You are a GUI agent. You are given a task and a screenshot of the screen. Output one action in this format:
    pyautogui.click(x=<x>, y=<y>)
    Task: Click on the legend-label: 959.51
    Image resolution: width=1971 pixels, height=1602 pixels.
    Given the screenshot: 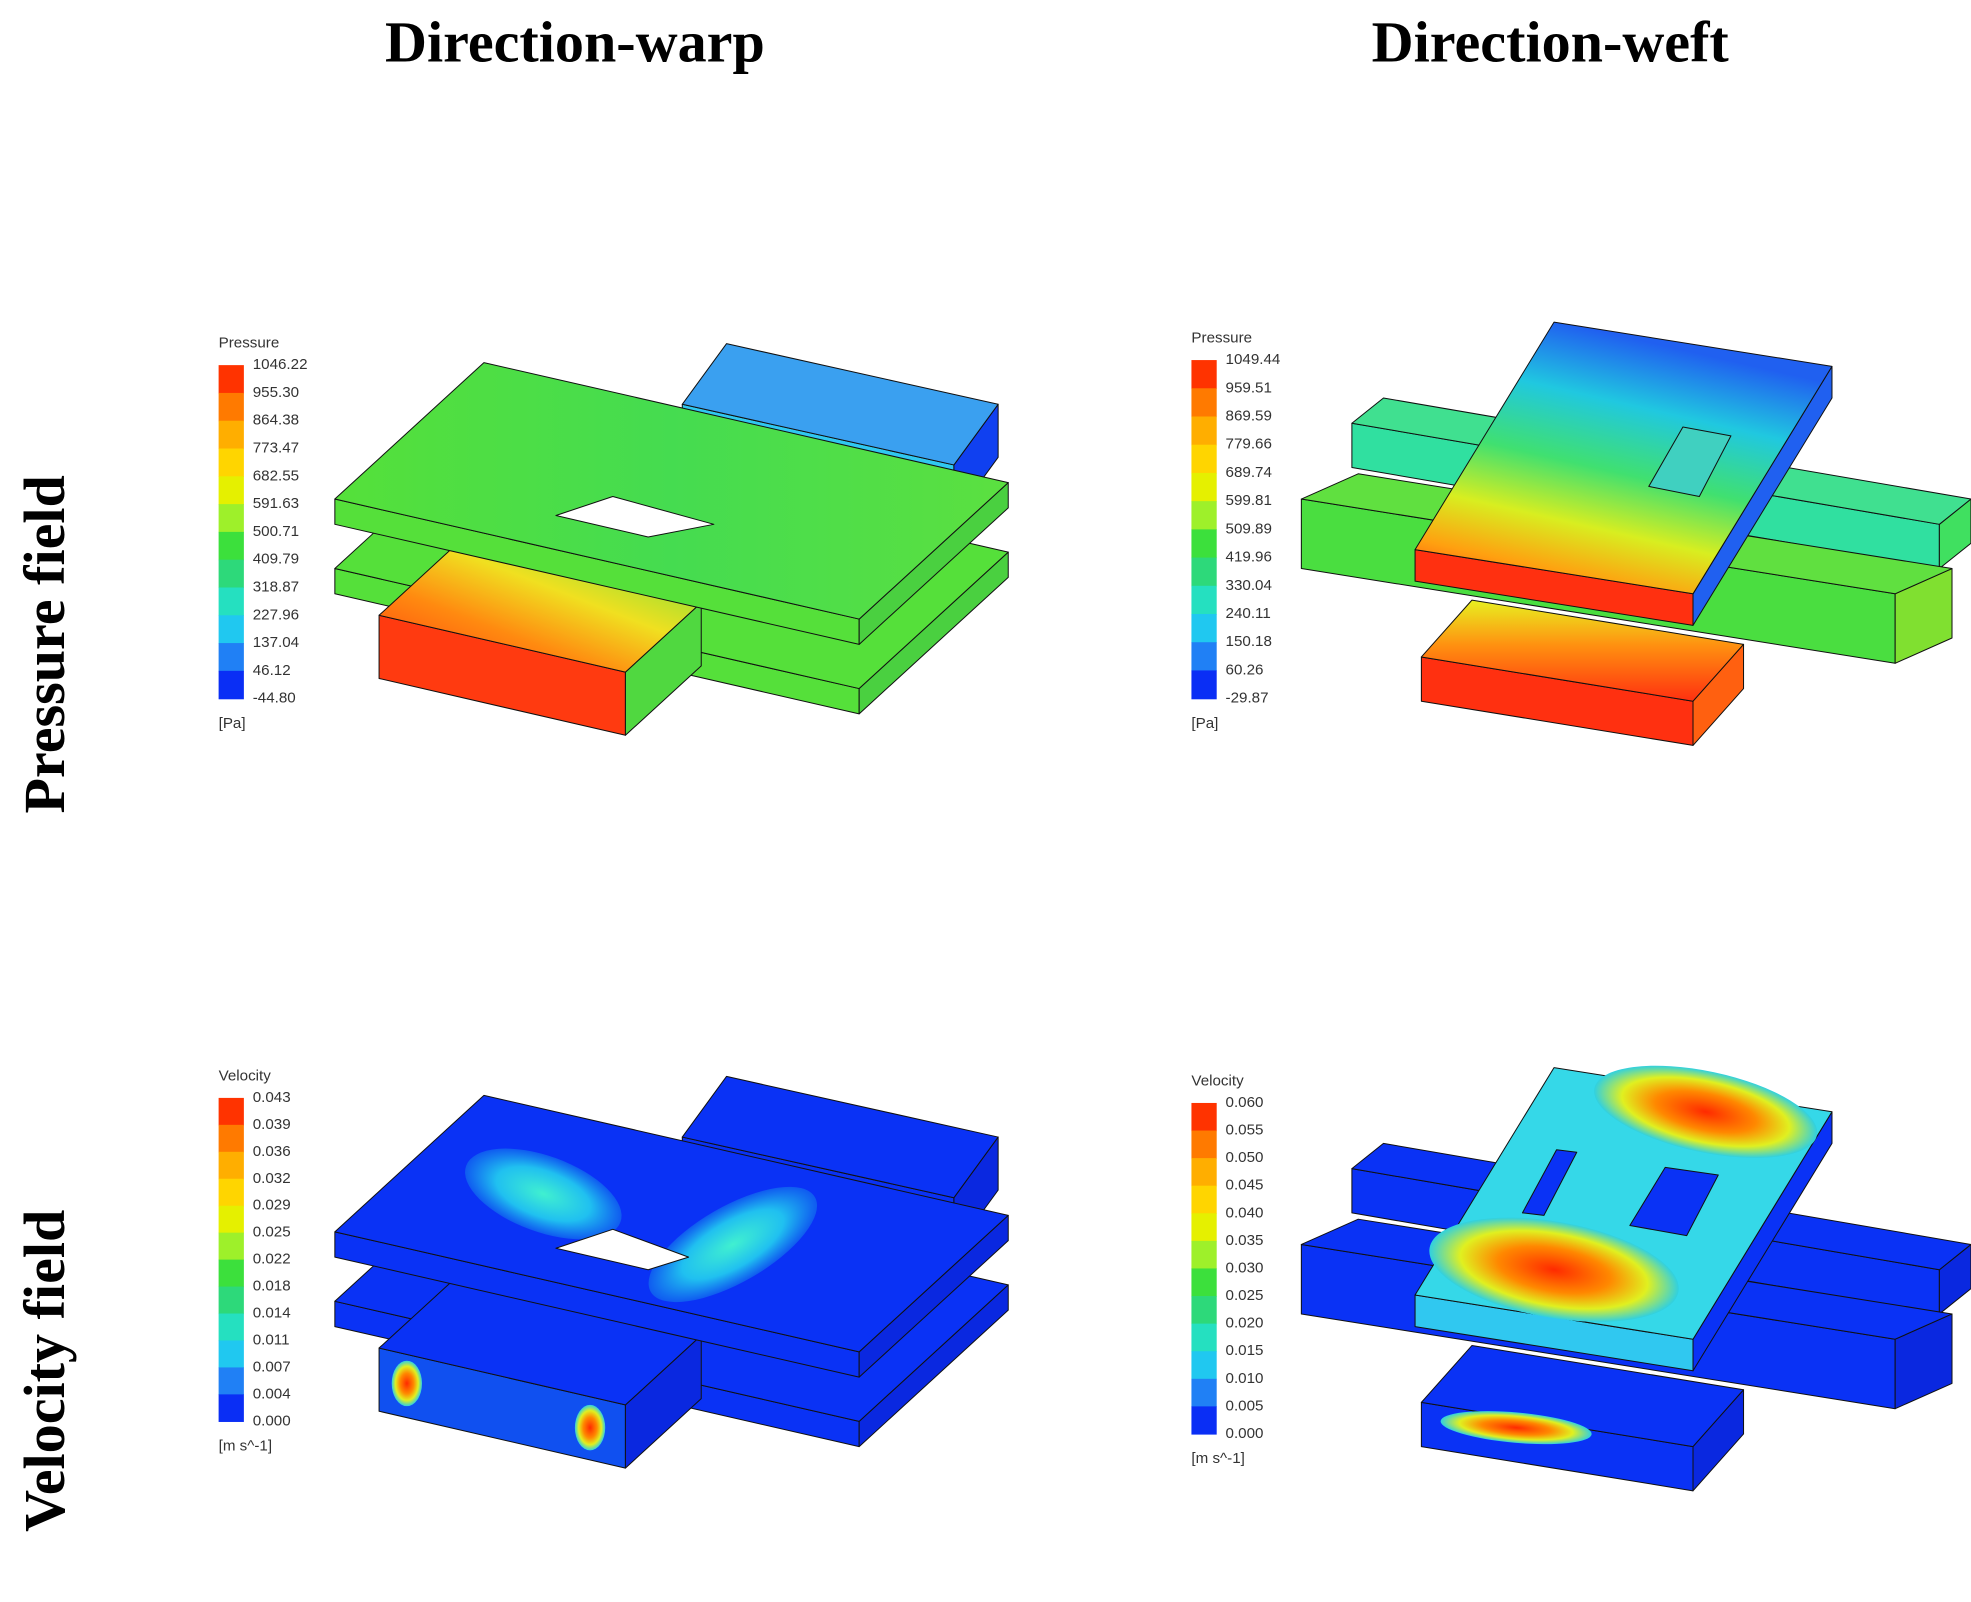 What is the action you would take?
    pyautogui.click(x=1249, y=387)
    